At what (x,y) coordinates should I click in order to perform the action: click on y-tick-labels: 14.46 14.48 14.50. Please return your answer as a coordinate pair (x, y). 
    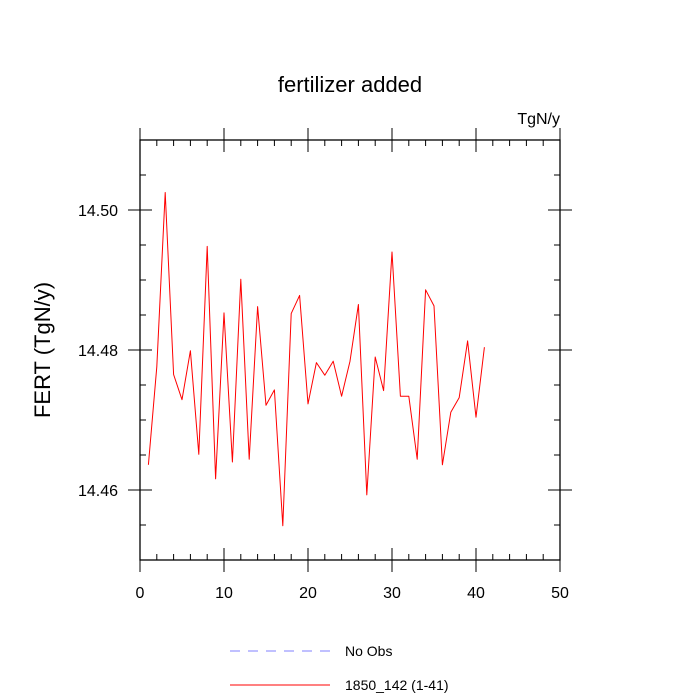
    Looking at the image, I should click on (98, 351).